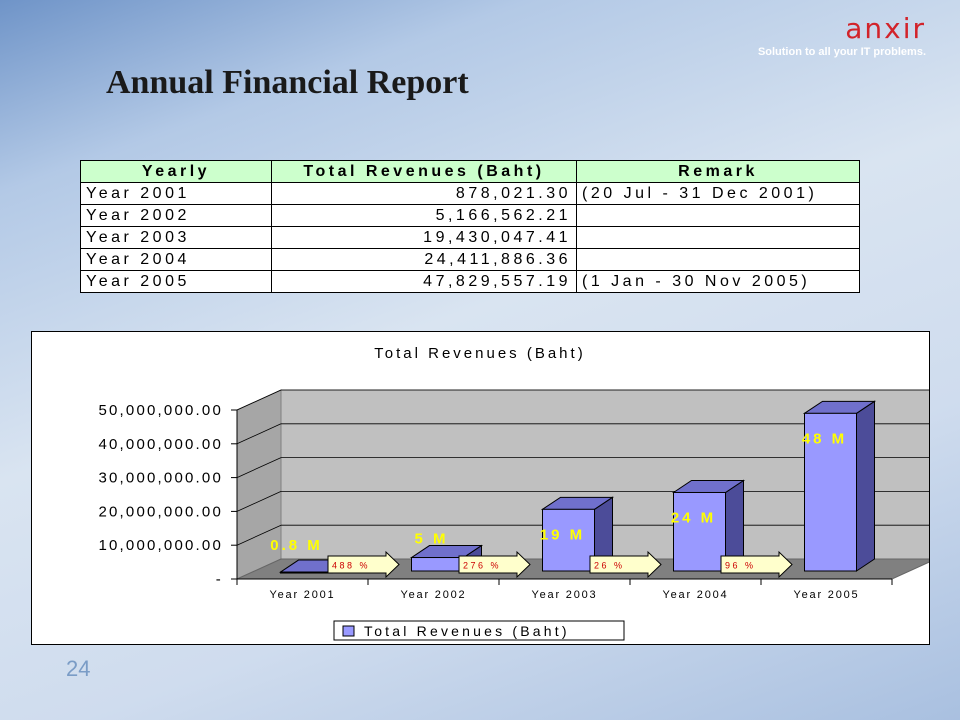 This screenshot has height=720, width=960. What do you see at coordinates (885, 28) in the screenshot?
I see `logo-mark: anxir` at bounding box center [885, 28].